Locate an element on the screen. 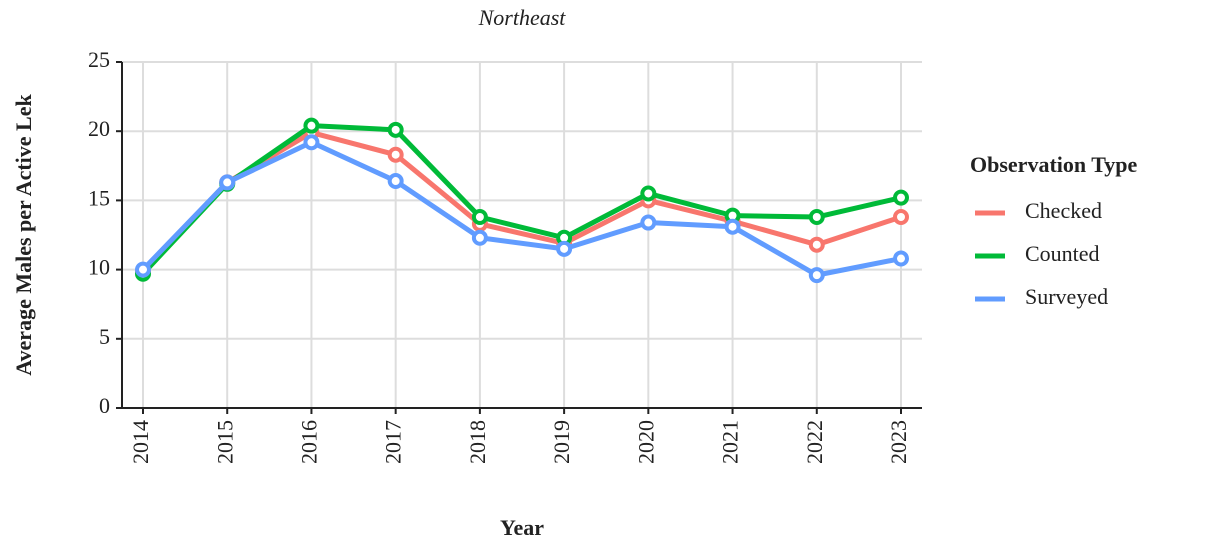 This screenshot has height=546, width=1205. x-tick-label: 2017 is located at coordinates (393, 442).